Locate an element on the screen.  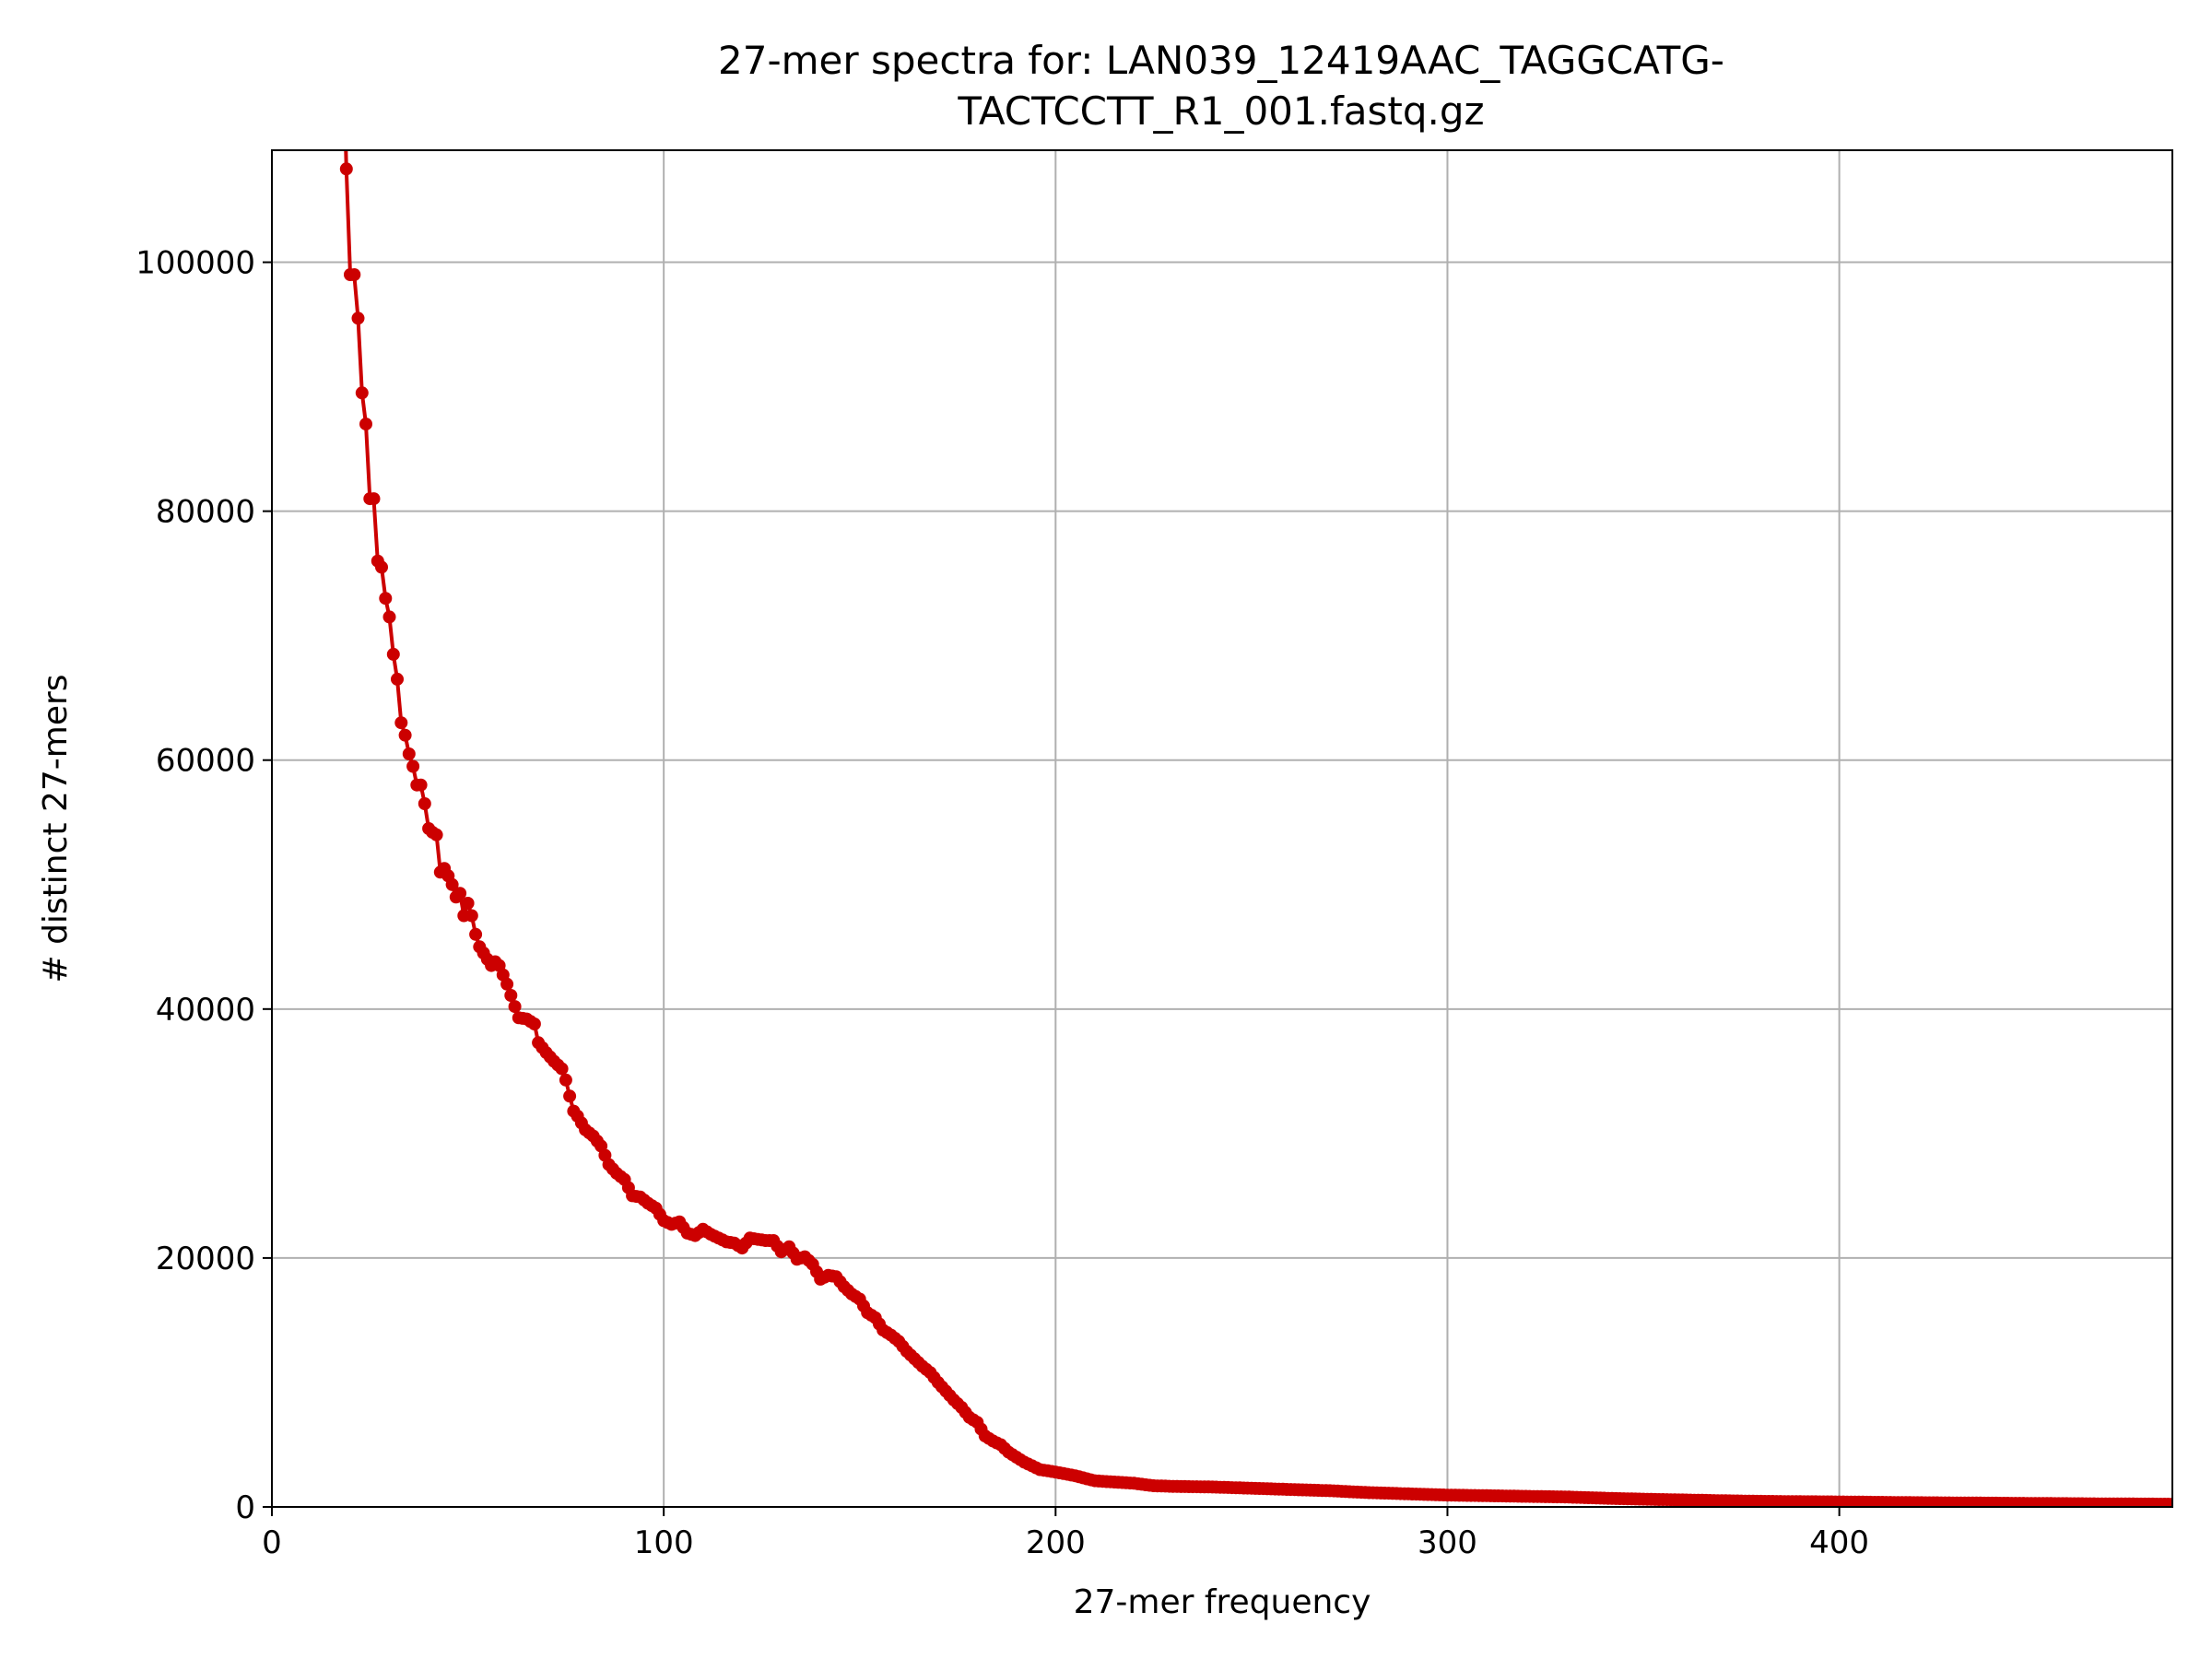
y-tick-label: 0 is located at coordinates (245, 1507).